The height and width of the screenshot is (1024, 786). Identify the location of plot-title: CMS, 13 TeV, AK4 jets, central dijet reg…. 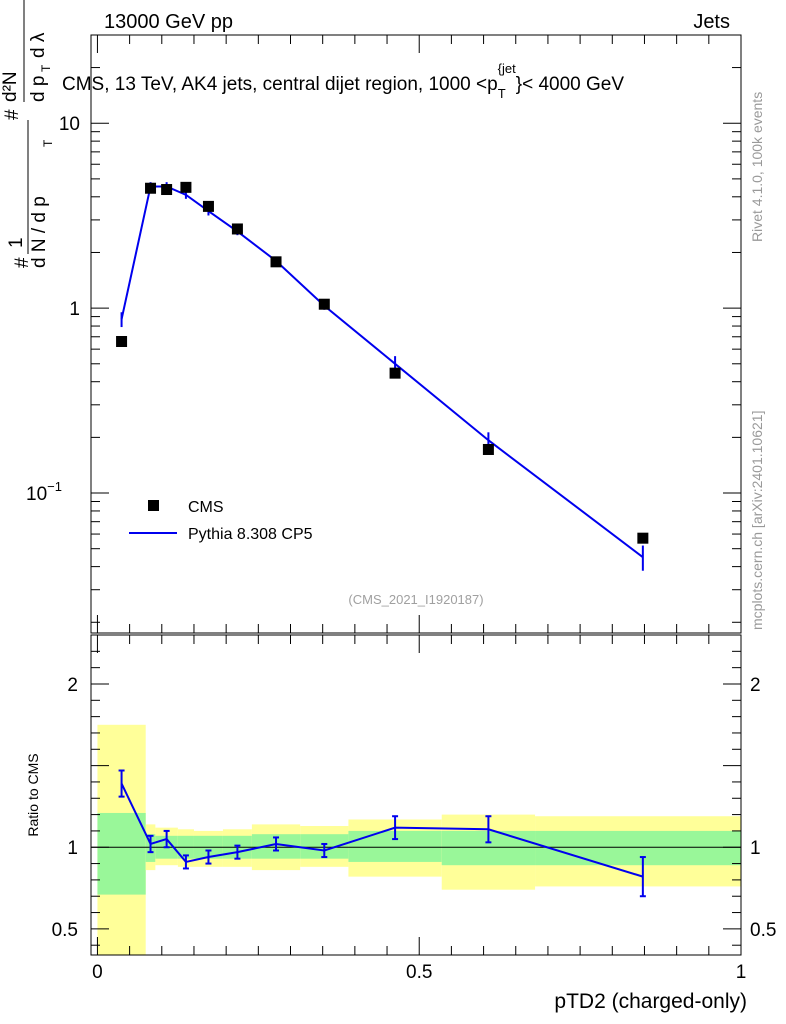
(343, 81).